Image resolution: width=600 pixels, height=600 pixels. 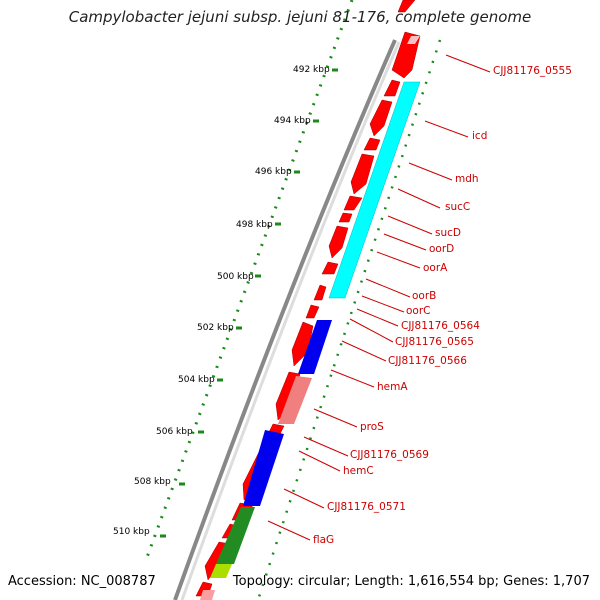 I want to click on gene-label-CJJ81176_0564: CJJ81176_0564, so click(x=440, y=326).